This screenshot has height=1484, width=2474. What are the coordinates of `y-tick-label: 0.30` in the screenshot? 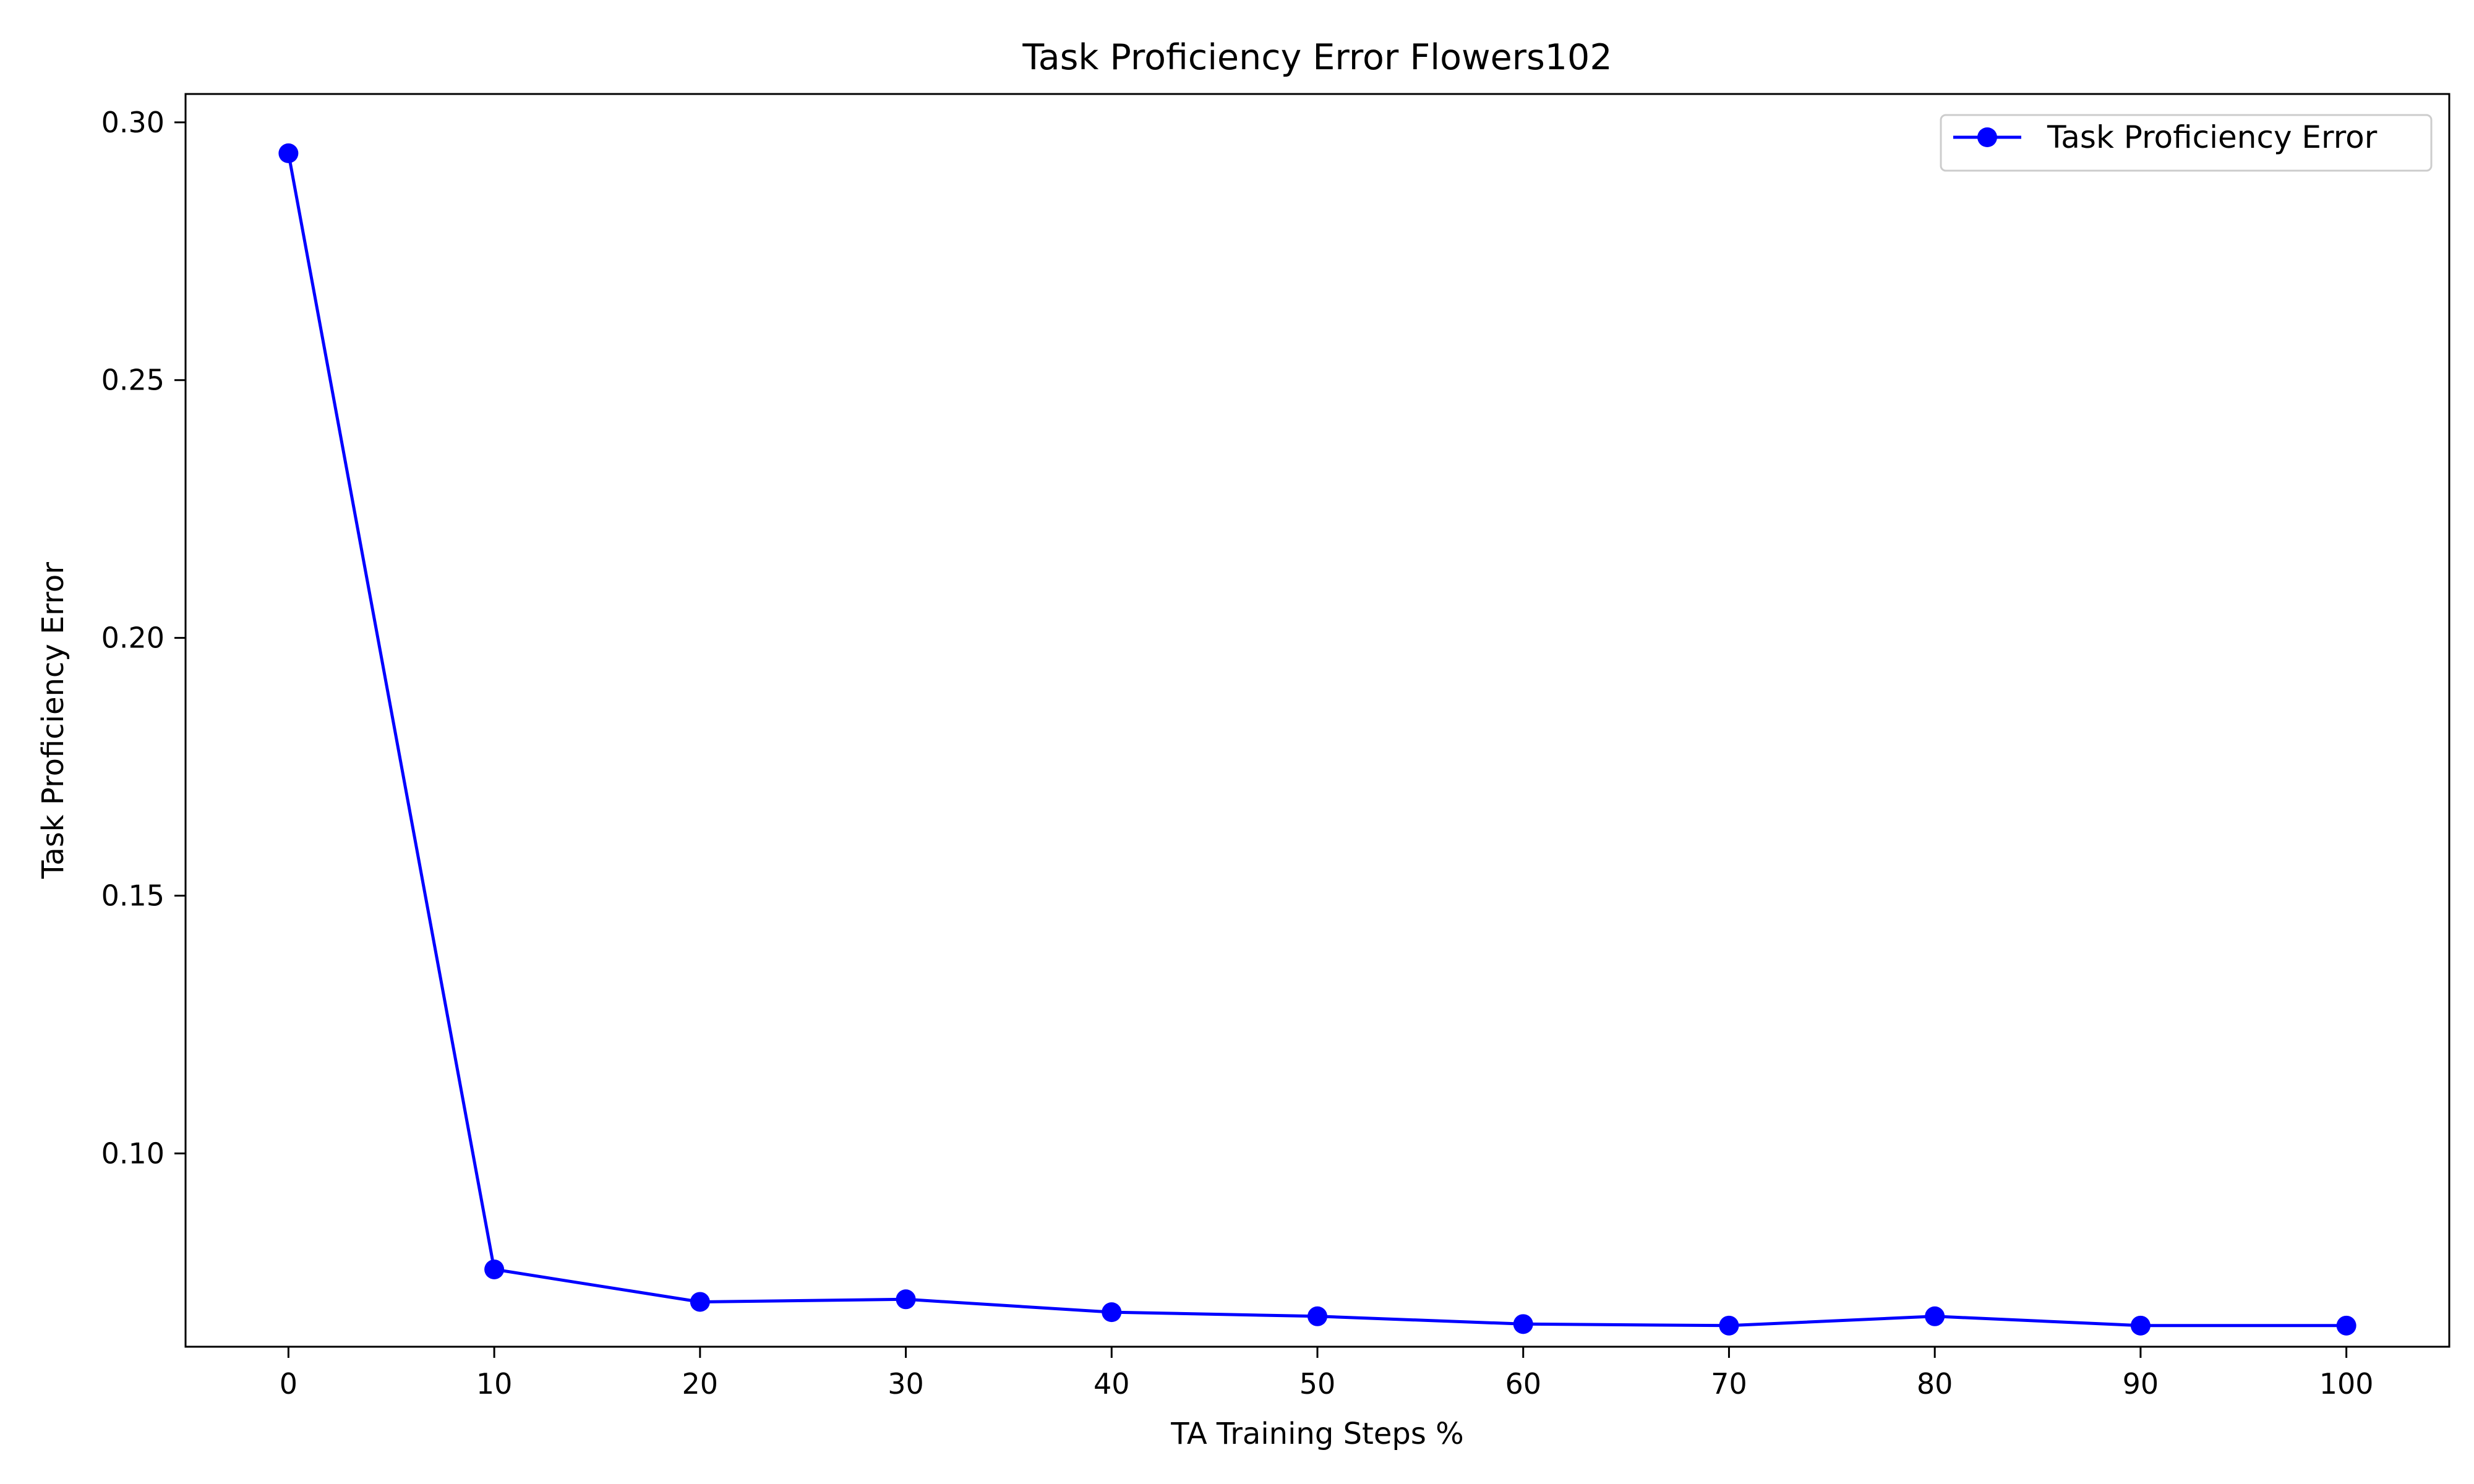 It's located at (133, 122).